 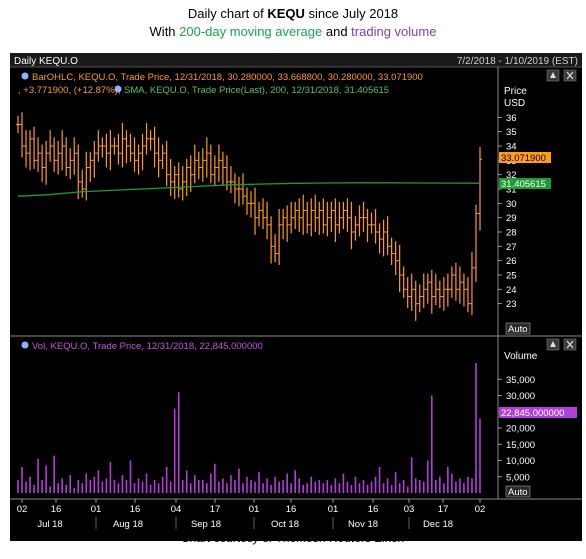 What do you see at coordinates (128, 524) in the screenshot?
I see `x-month-label: Aug 18` at bounding box center [128, 524].